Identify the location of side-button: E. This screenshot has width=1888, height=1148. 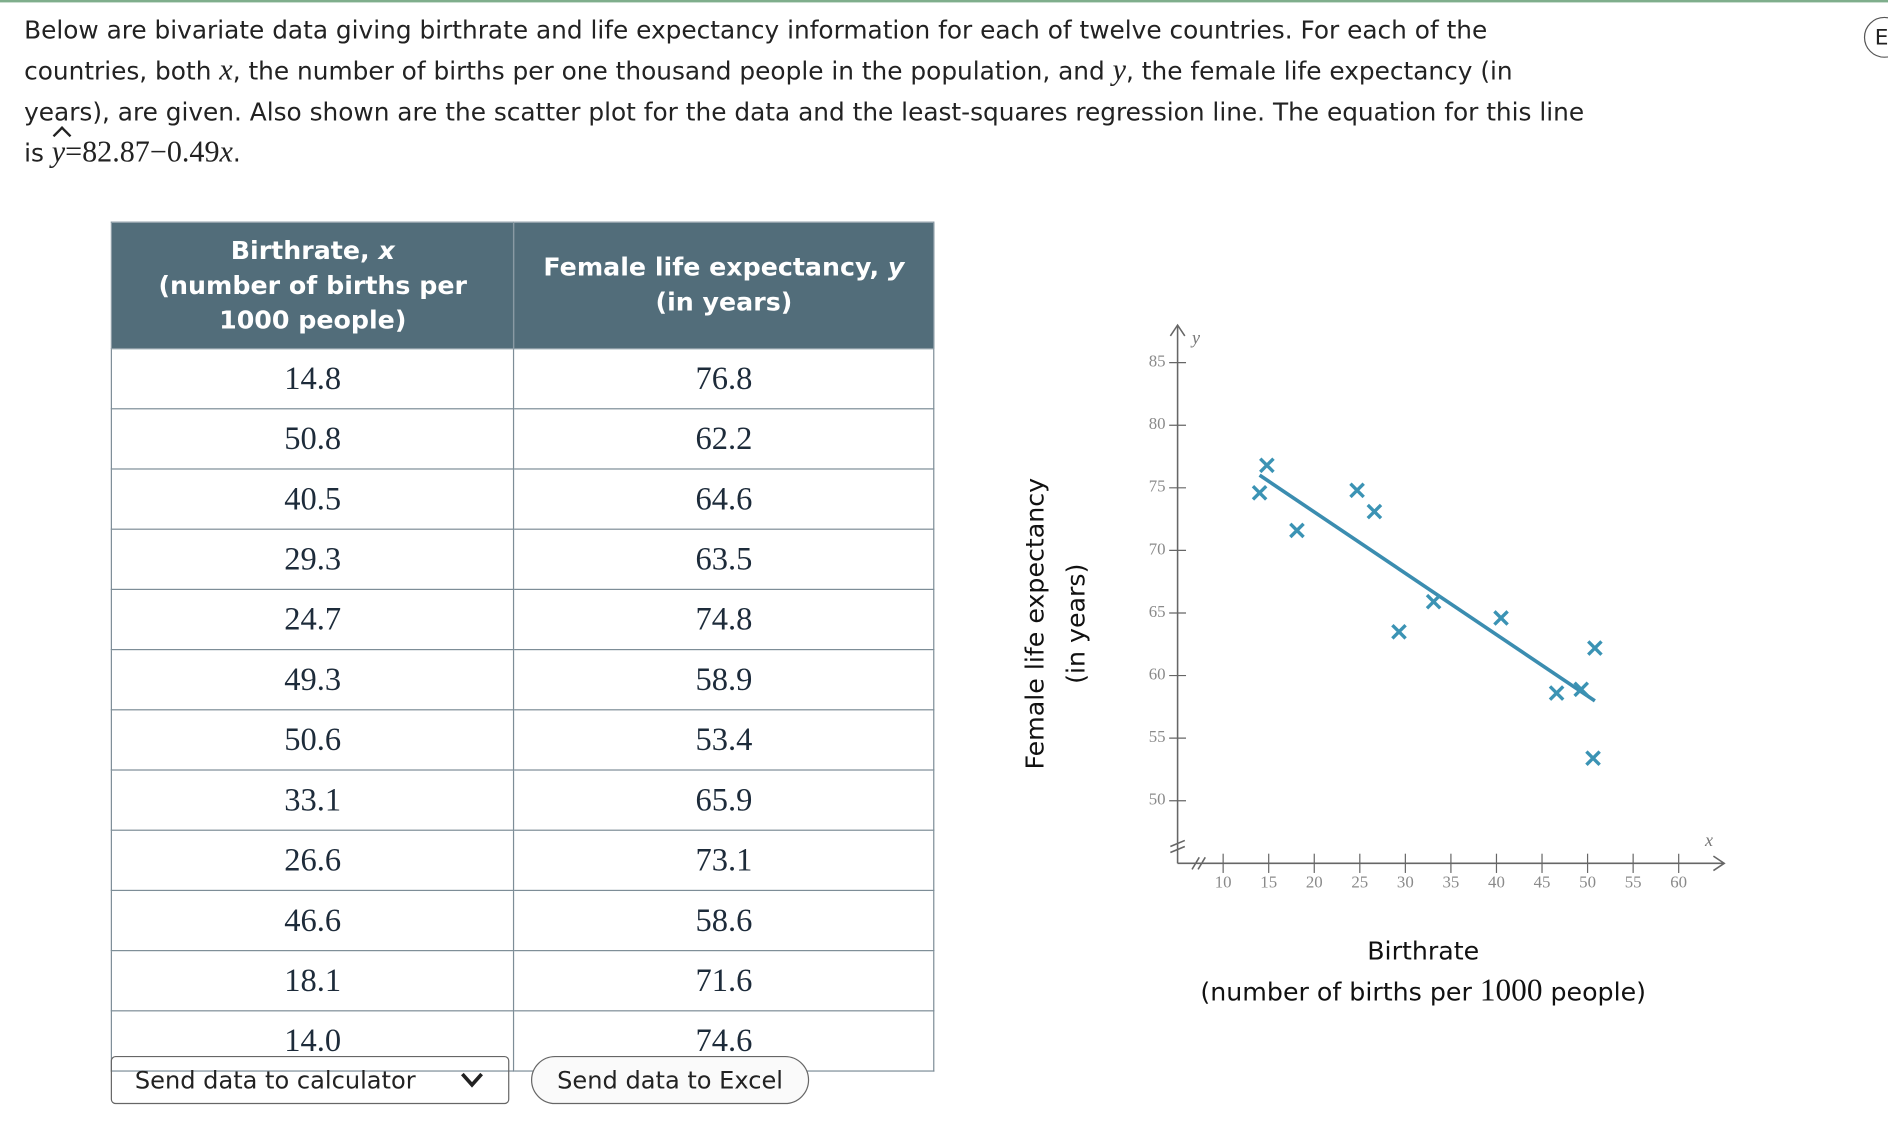
(1875, 37).